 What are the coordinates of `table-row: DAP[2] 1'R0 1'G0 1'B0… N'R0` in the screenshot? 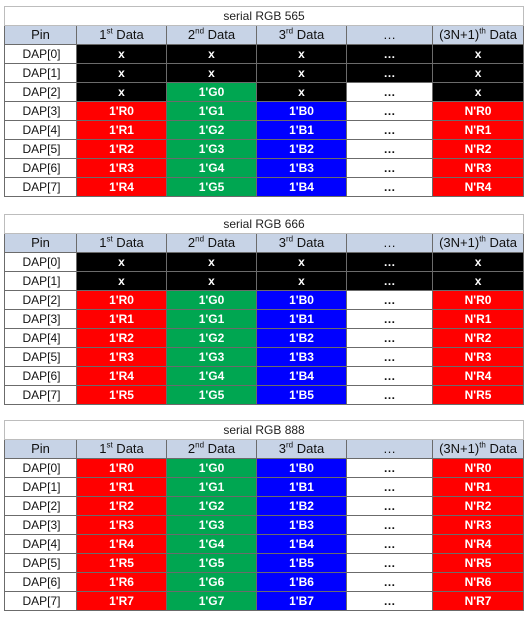 It's located at (264, 300).